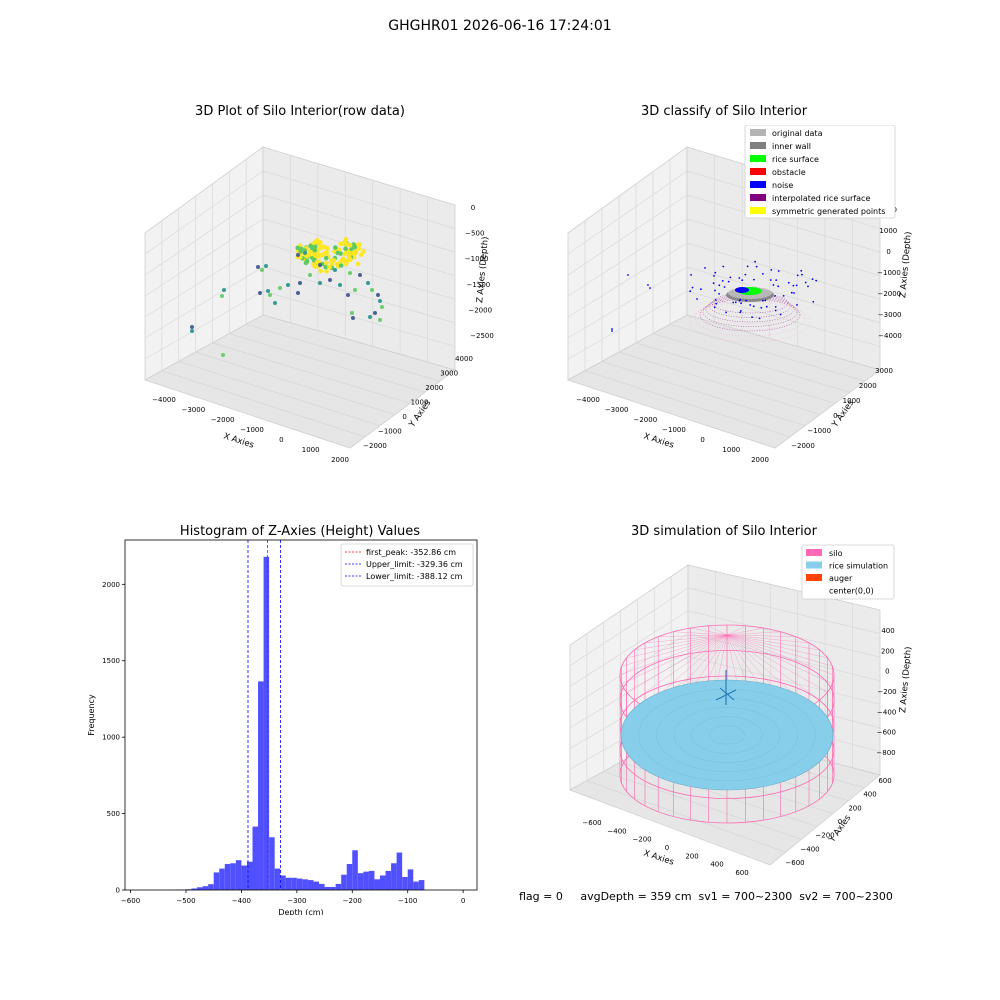 This screenshot has height=1000, width=1000. I want to click on p4-y-tick-label: 600, so click(884, 781).